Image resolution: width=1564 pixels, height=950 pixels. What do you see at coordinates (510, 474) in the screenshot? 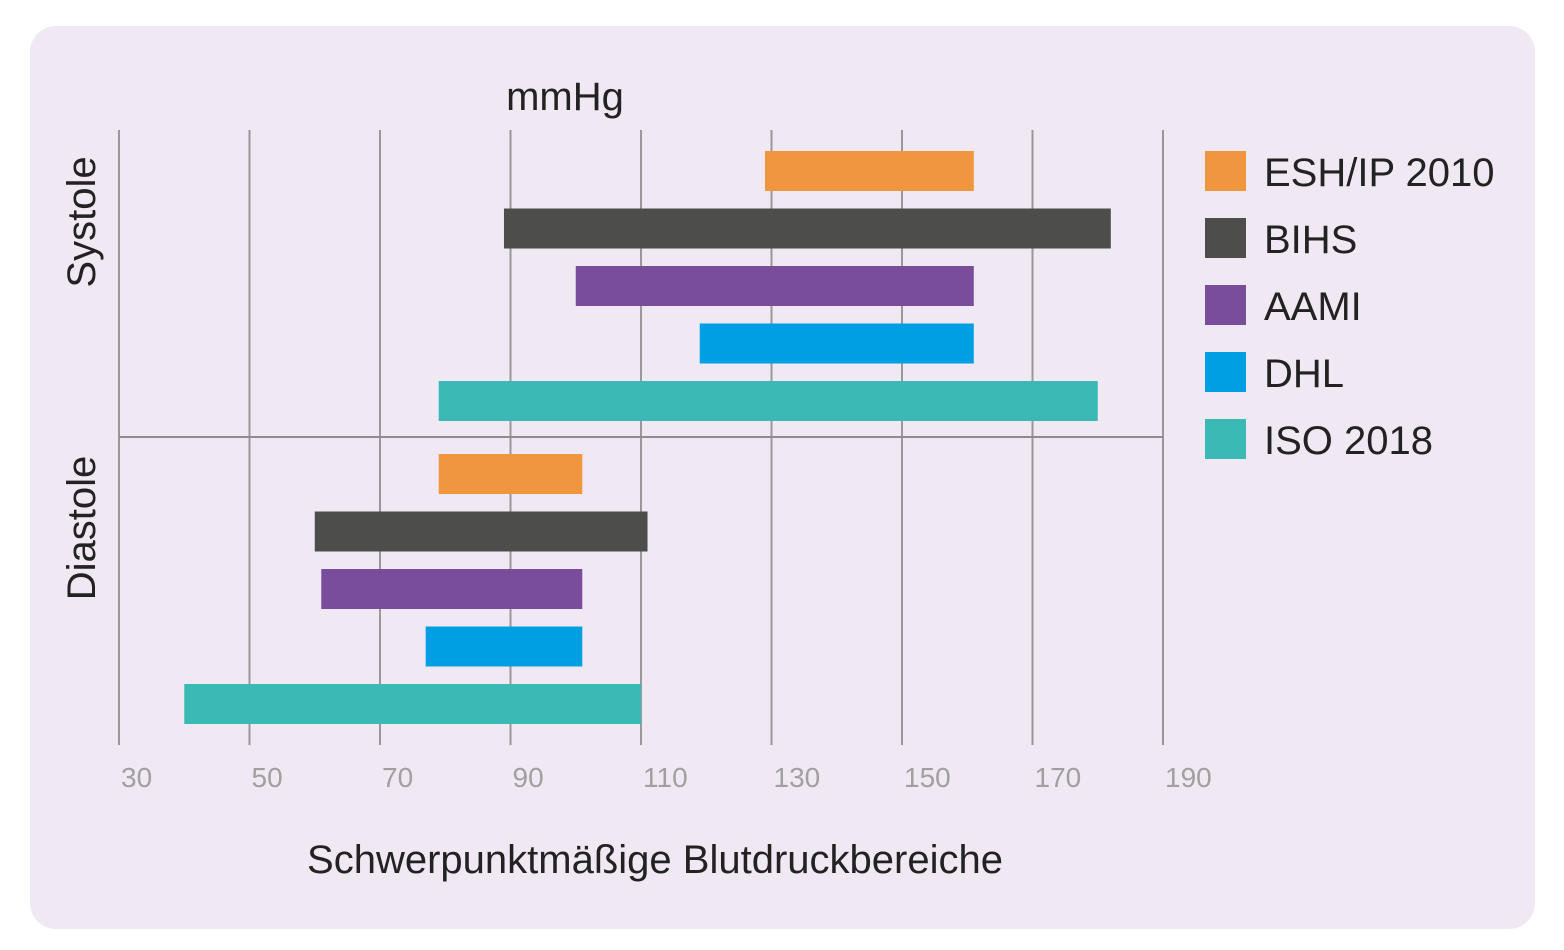
I see `bar-diastole-esh-ip-2010` at bounding box center [510, 474].